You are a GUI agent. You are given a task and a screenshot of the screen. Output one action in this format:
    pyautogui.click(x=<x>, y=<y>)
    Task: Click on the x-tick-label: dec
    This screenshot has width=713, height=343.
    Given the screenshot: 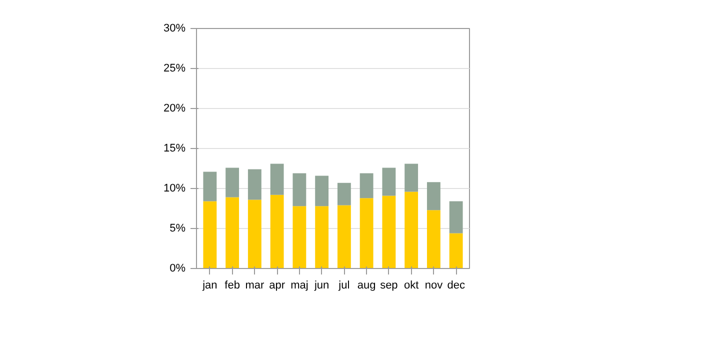 What is the action you would take?
    pyautogui.click(x=456, y=286)
    